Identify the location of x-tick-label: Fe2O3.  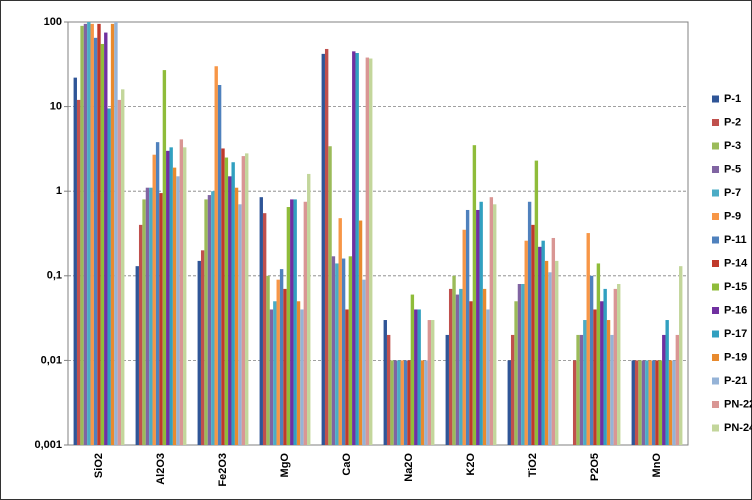
(223, 470).